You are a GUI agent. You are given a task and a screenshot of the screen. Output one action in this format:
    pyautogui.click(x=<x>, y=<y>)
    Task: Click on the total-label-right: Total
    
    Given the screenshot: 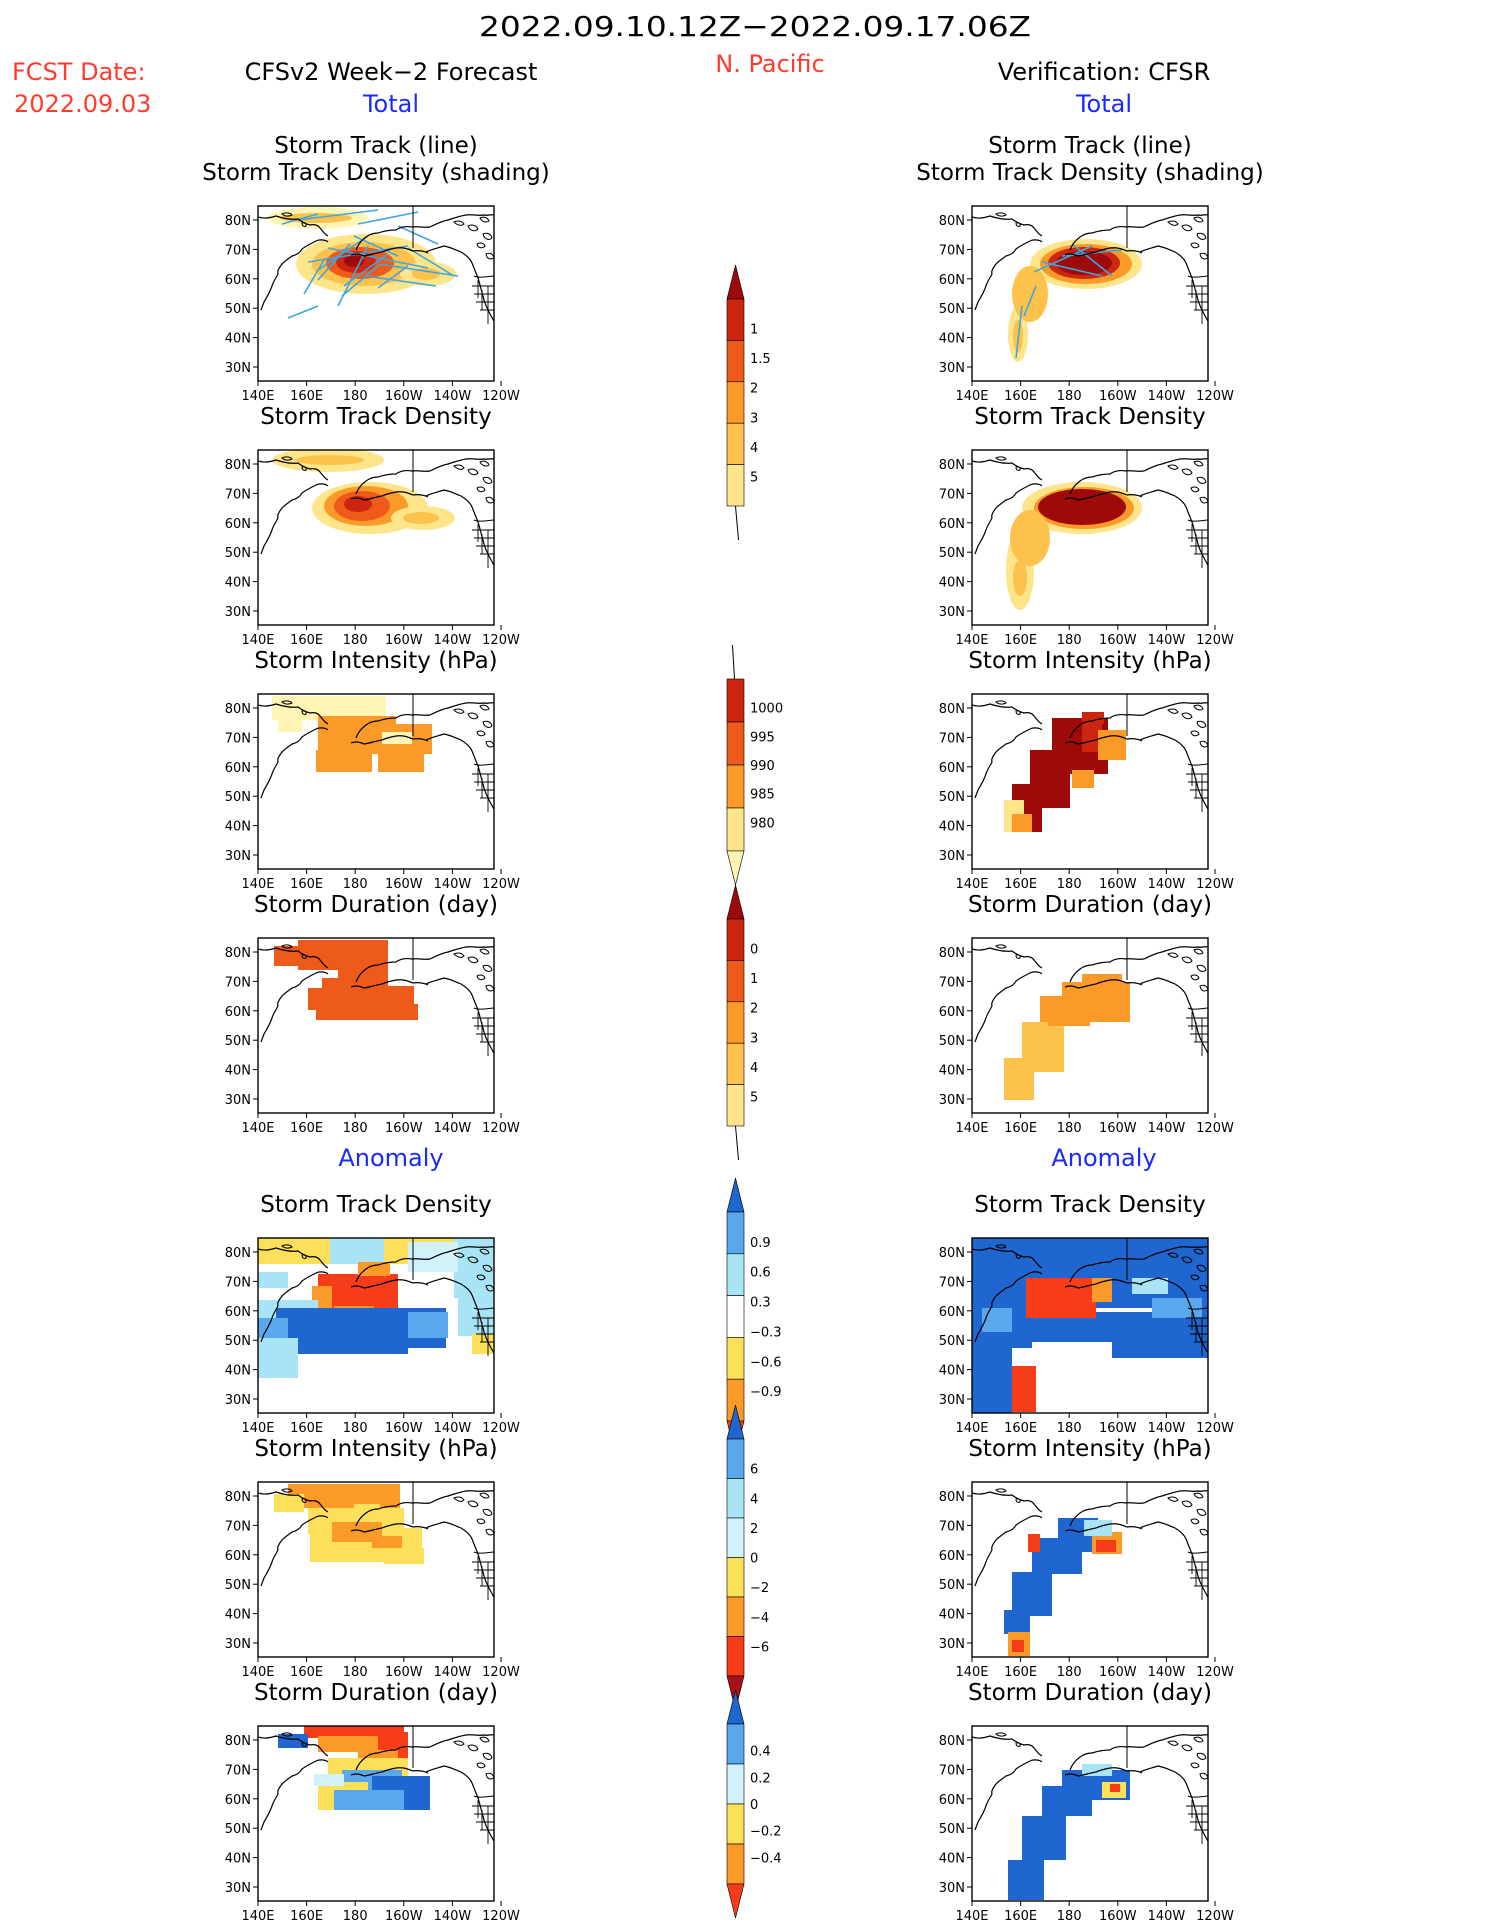 What is the action you would take?
    pyautogui.click(x=1103, y=104)
    